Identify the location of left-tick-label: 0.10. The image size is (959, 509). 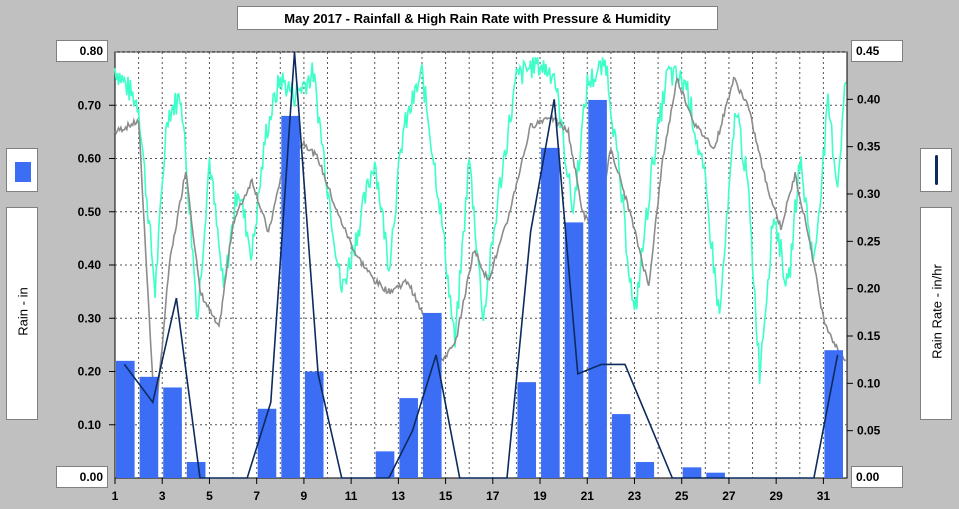
(90, 425).